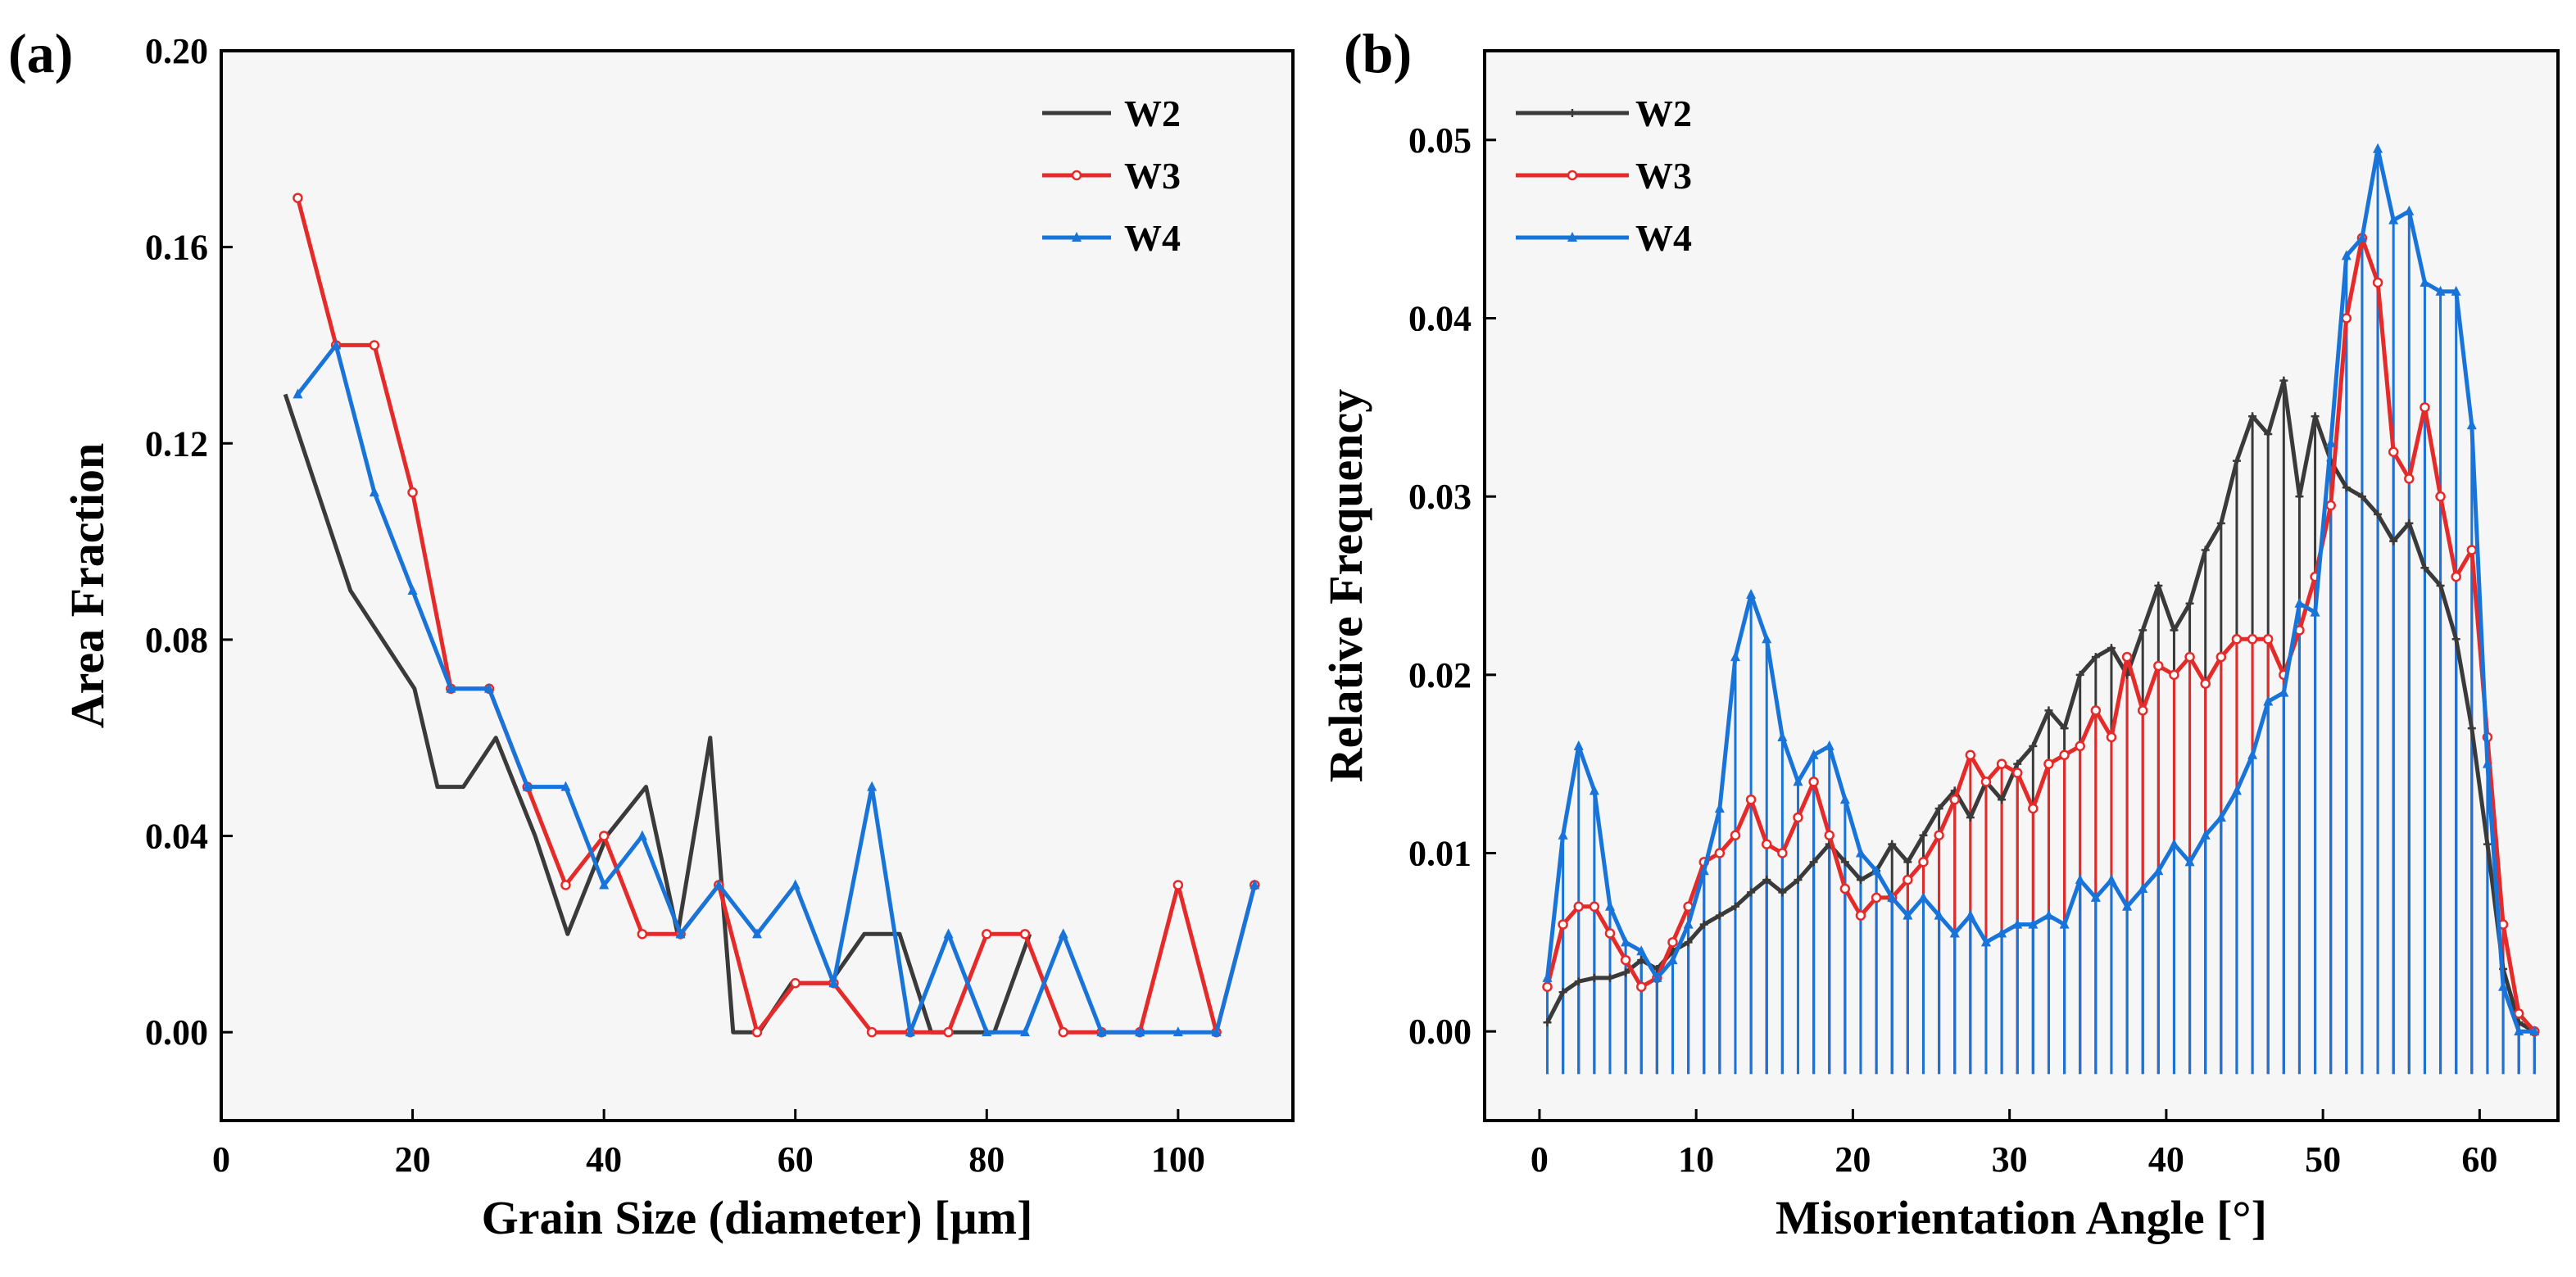 The image size is (2576, 1277). Describe the element at coordinates (413, 1159) in the screenshot. I see `x-tick-label-a-1: 20` at that location.